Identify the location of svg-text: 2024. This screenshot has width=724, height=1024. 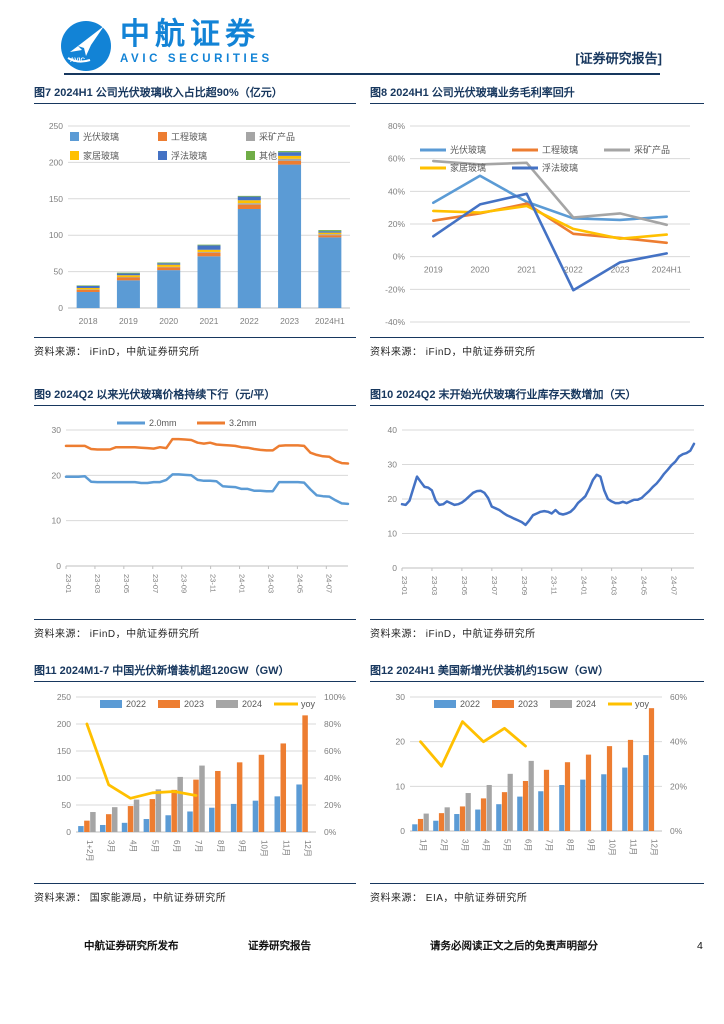
(252, 704).